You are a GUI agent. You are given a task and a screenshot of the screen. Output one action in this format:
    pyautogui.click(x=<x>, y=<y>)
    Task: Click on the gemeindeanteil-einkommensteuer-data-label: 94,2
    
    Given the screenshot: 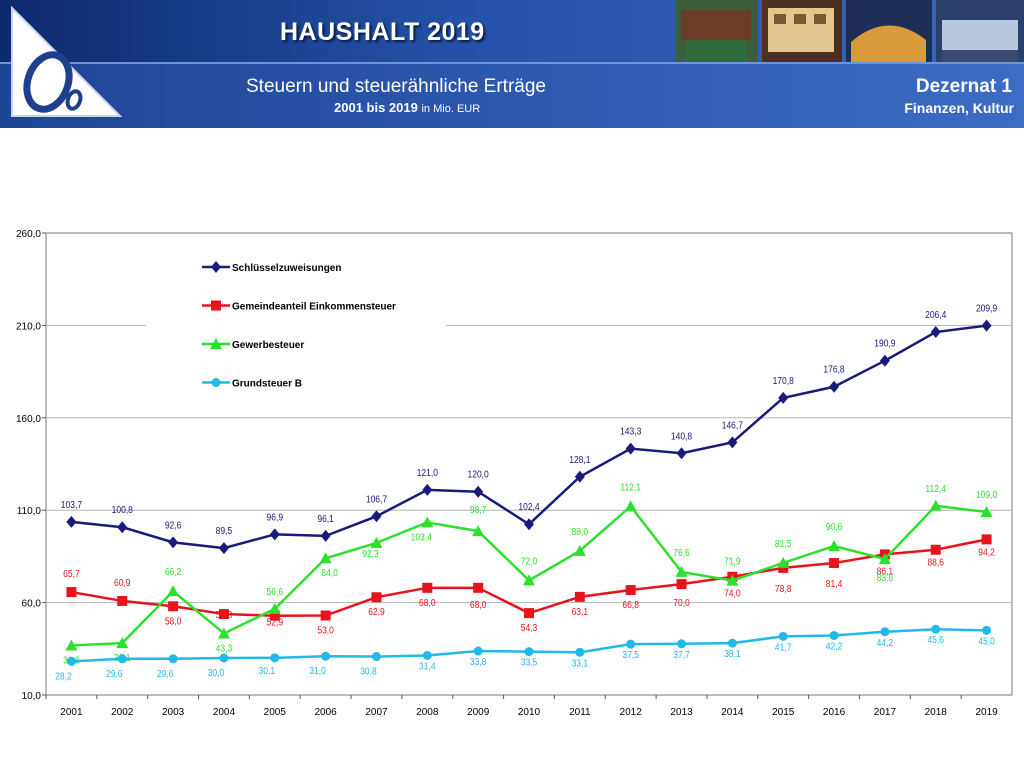 What is the action you would take?
    pyautogui.click(x=986, y=552)
    